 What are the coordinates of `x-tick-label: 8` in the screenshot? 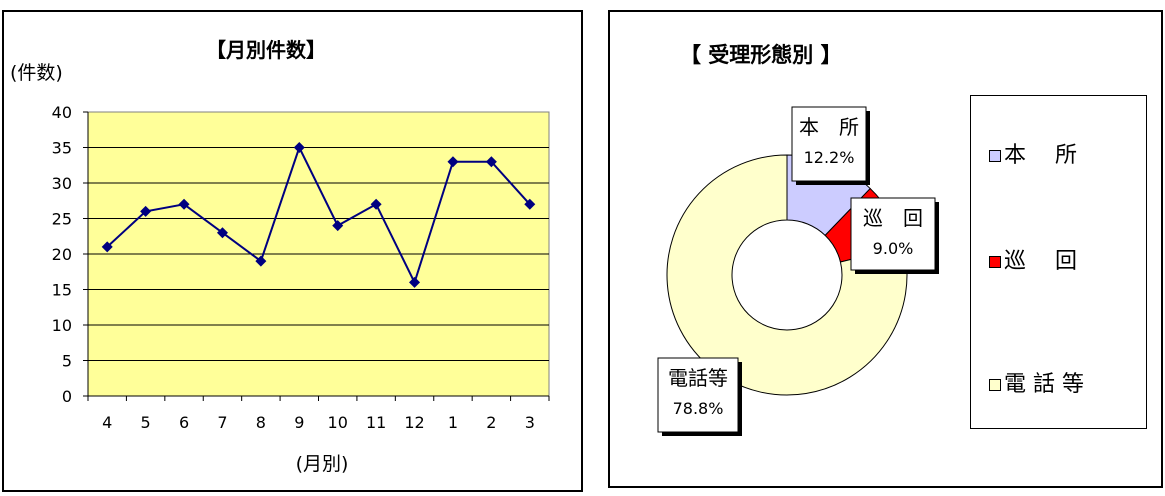 It's located at (261, 422).